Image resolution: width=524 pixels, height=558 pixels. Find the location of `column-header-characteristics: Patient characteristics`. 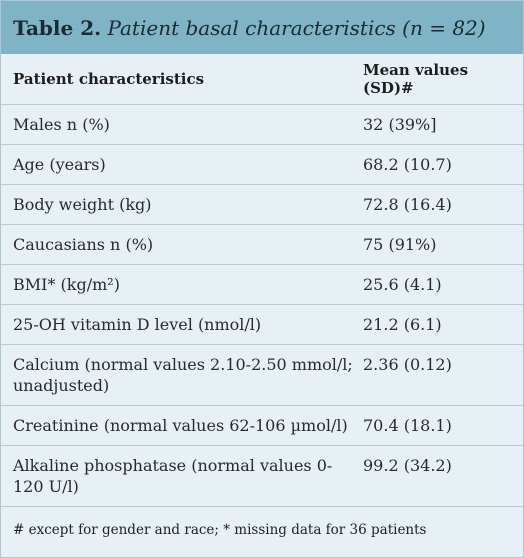

column-header-characteristics: Patient characteristics is located at coordinates (109, 79).